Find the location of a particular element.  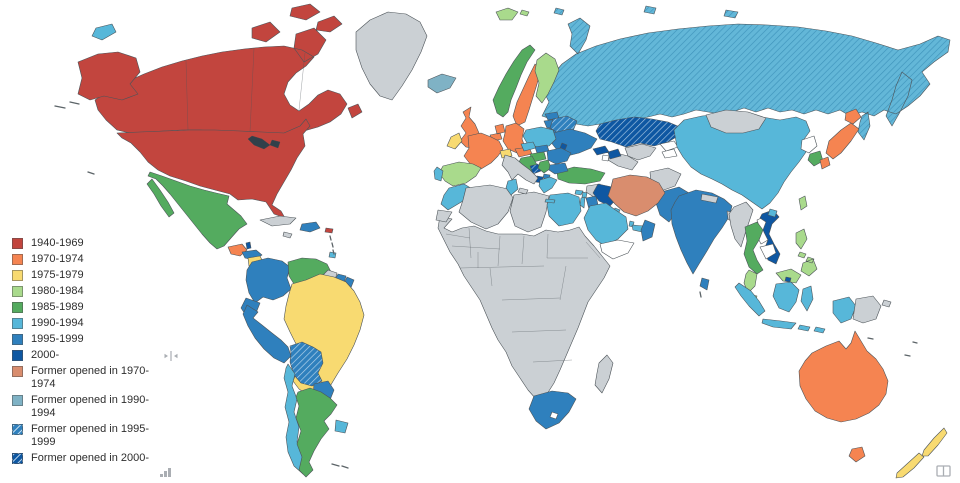

chart-bars-icon is located at coordinates (166, 473).